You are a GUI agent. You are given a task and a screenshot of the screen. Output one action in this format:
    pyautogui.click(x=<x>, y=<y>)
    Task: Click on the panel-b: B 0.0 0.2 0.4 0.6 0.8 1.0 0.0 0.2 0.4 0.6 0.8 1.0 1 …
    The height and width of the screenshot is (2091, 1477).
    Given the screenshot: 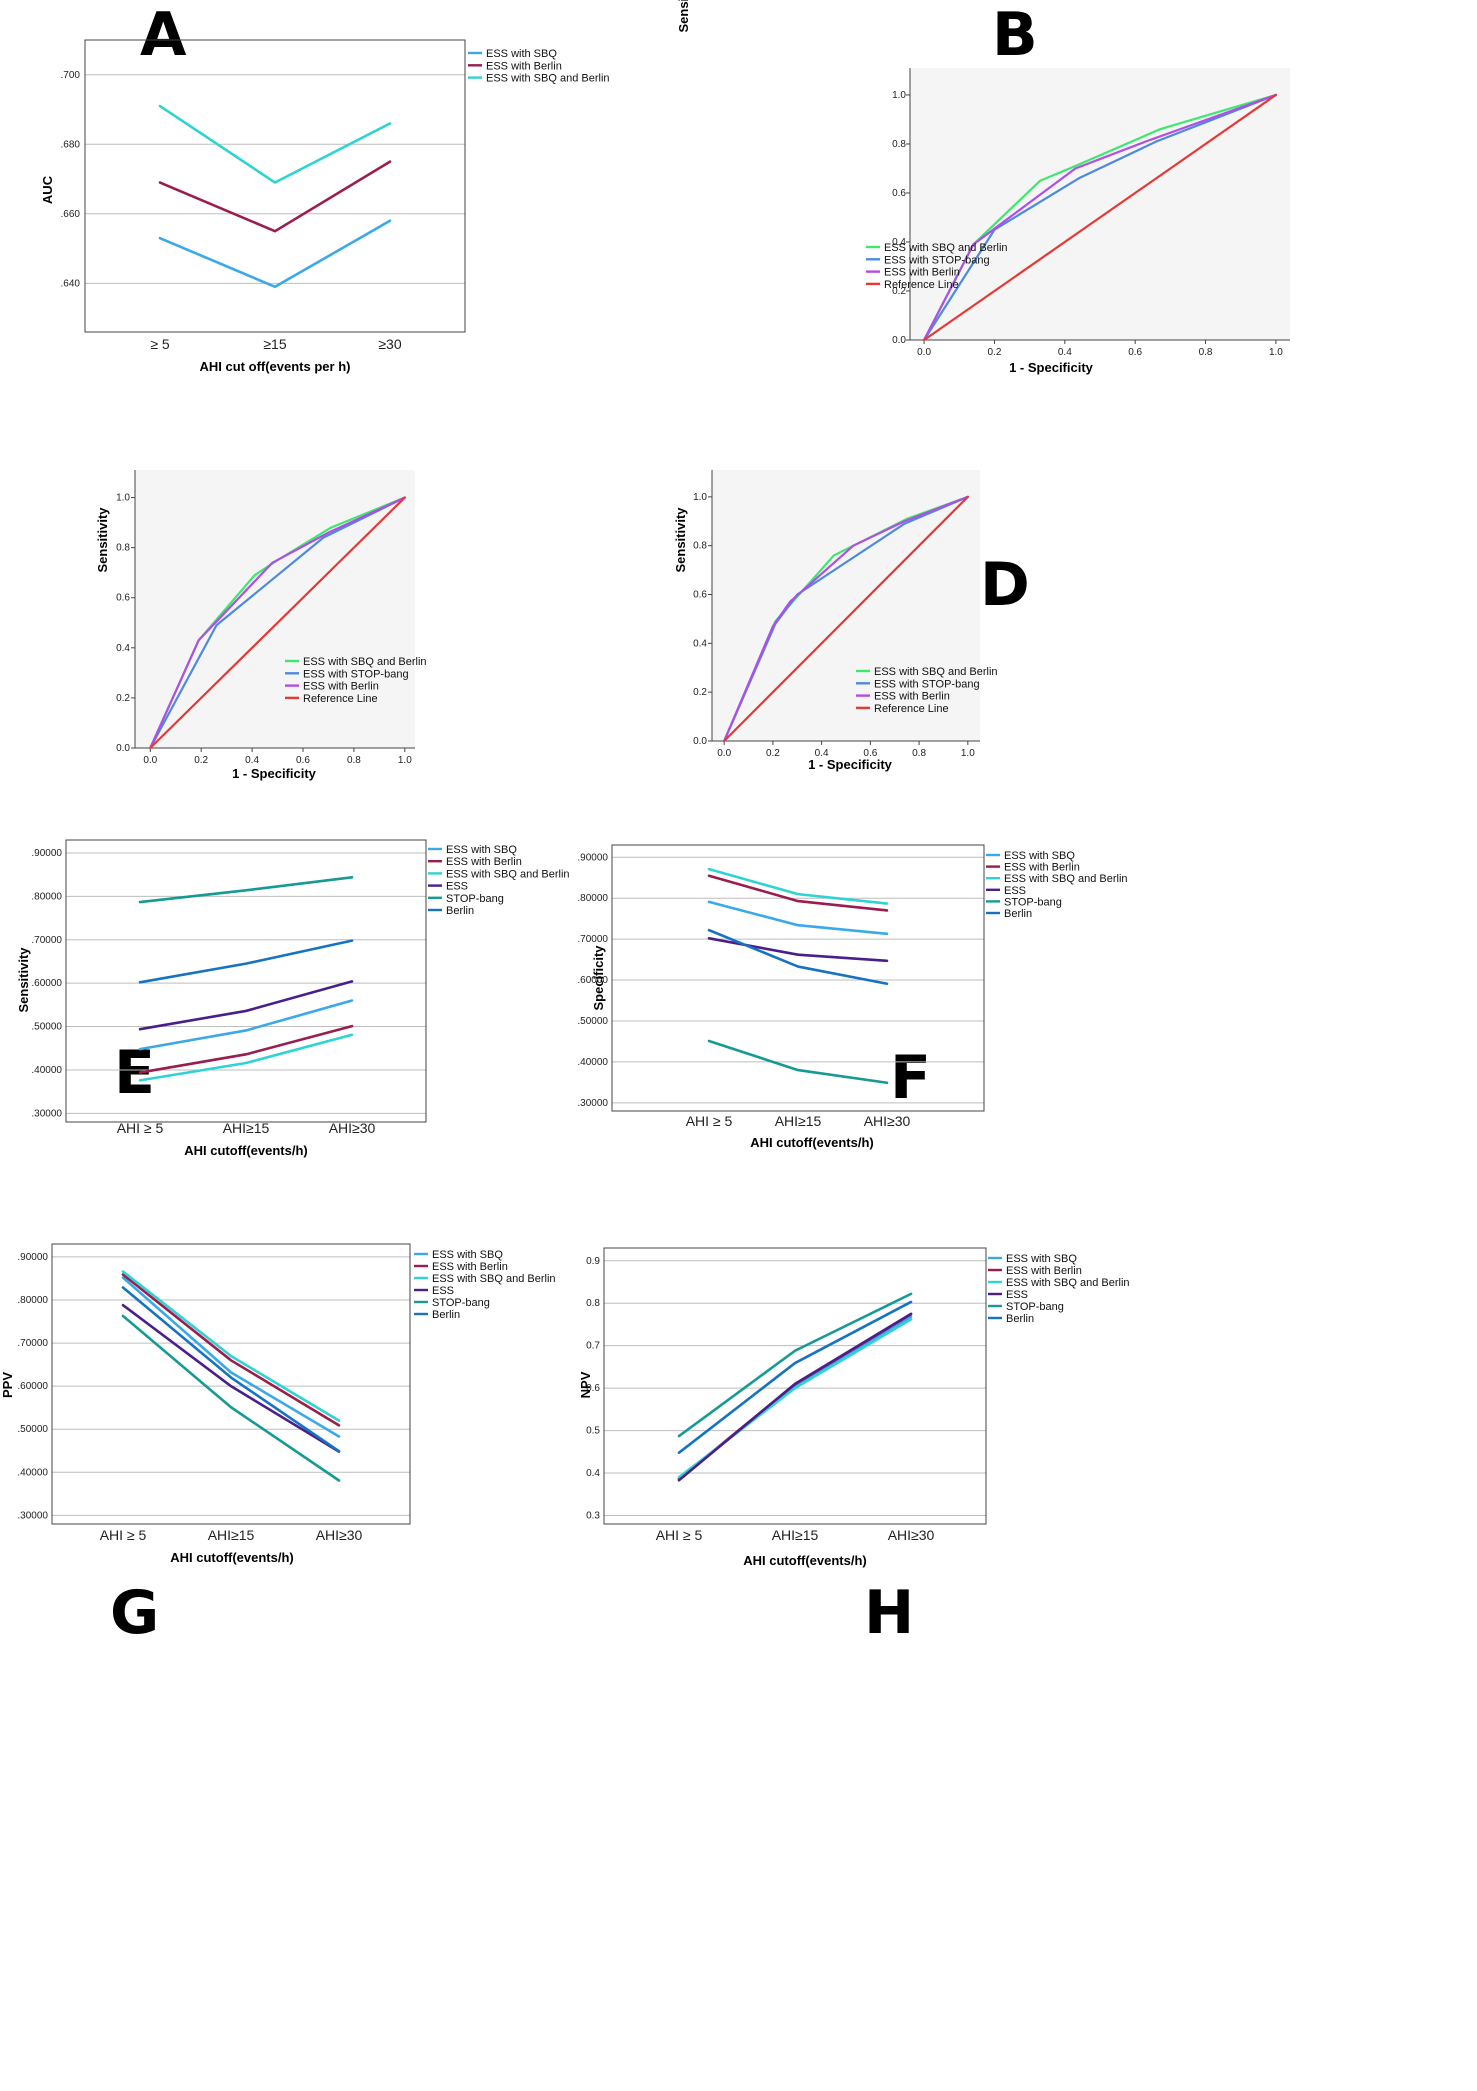 What is the action you would take?
    pyautogui.click(x=1076, y=260)
    